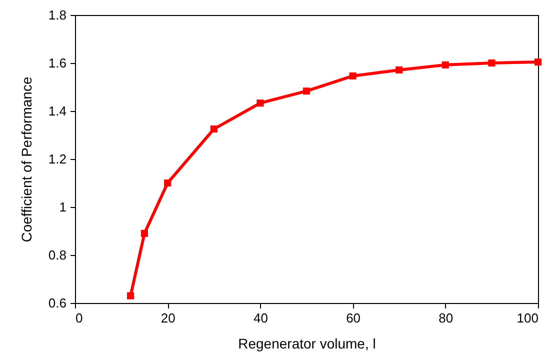 The image size is (548, 362). I want to click on x-tick-label: 100, so click(527, 318).